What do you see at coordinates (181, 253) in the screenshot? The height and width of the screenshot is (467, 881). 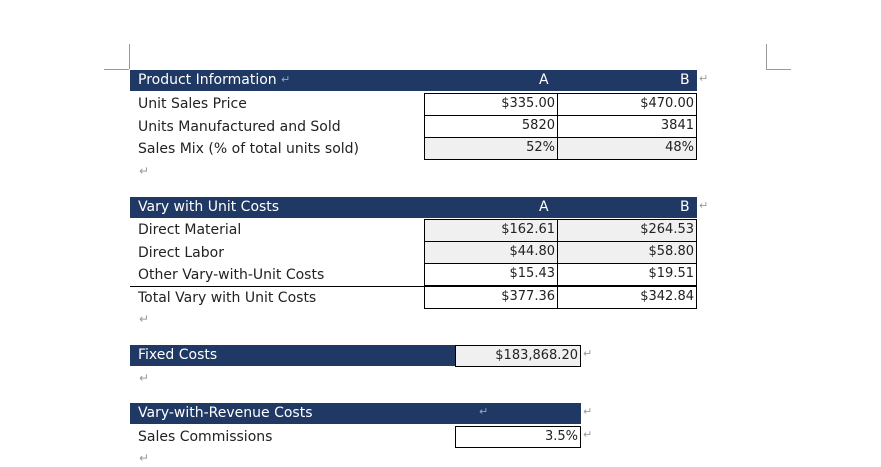 I see `vary-unit-row-label: Direct Labor` at bounding box center [181, 253].